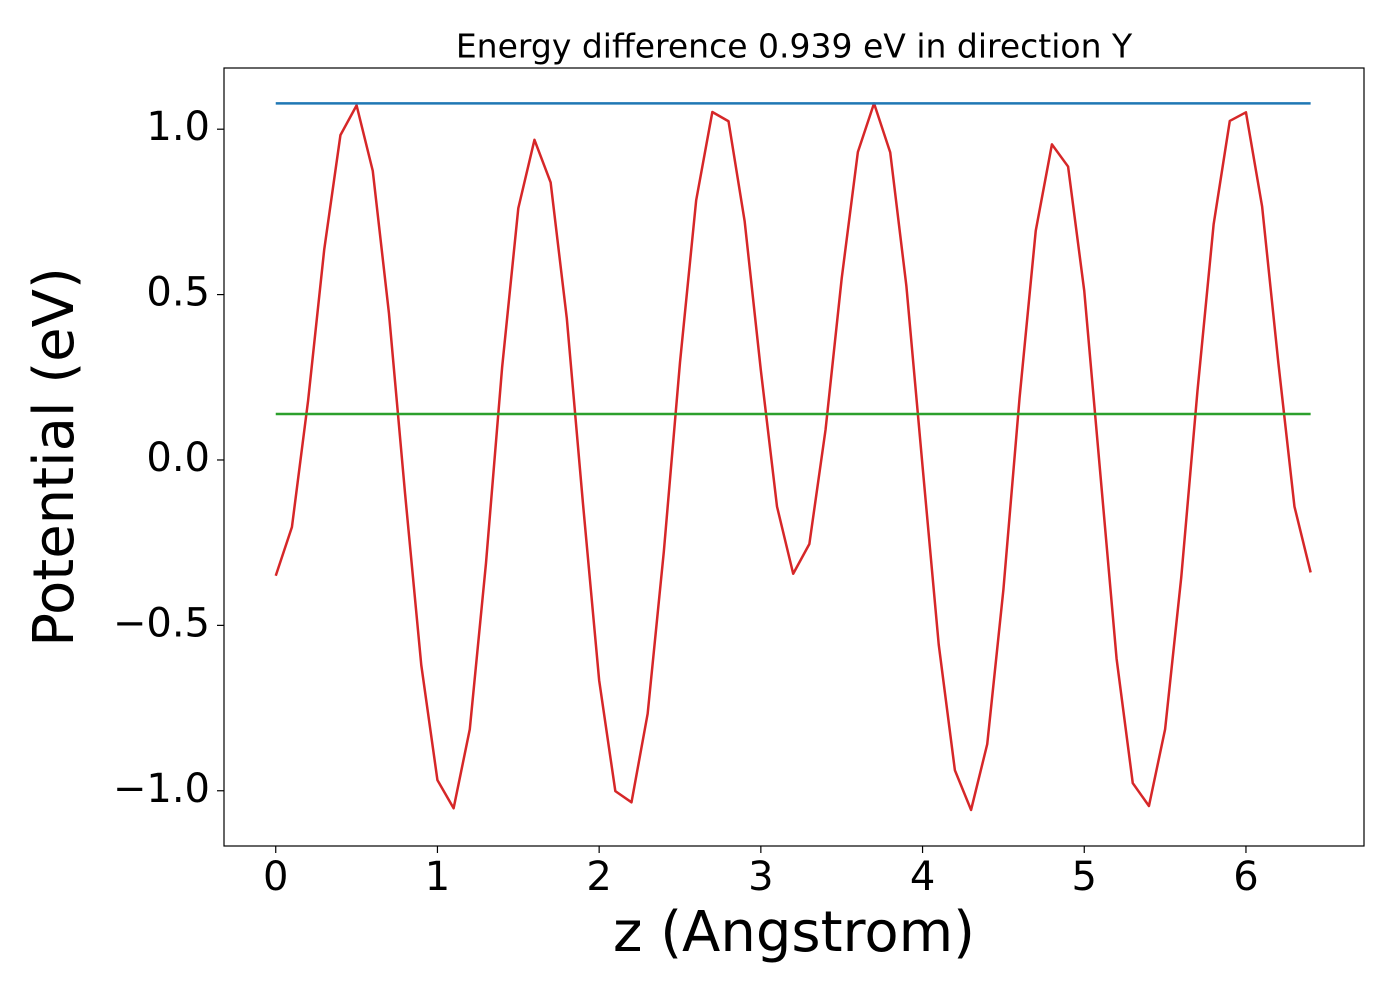  Describe the element at coordinates (178, 127) in the screenshot. I see `y-tick-label: 1.0` at that location.